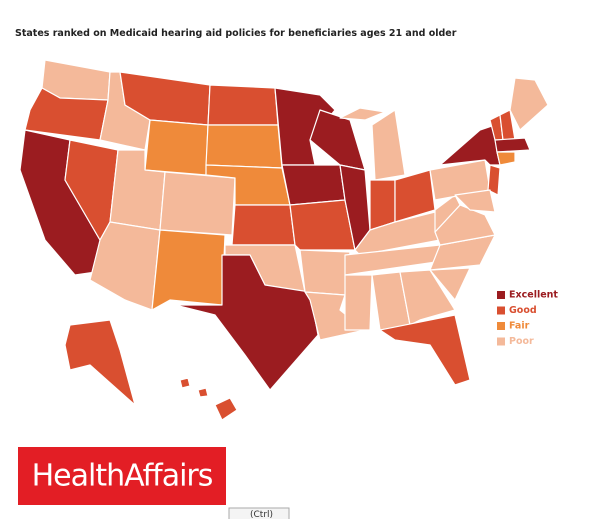 Image resolution: width=600 pixels, height=519 pixels. Describe the element at coordinates (521, 341) in the screenshot. I see `legend-label: Poor` at that location.